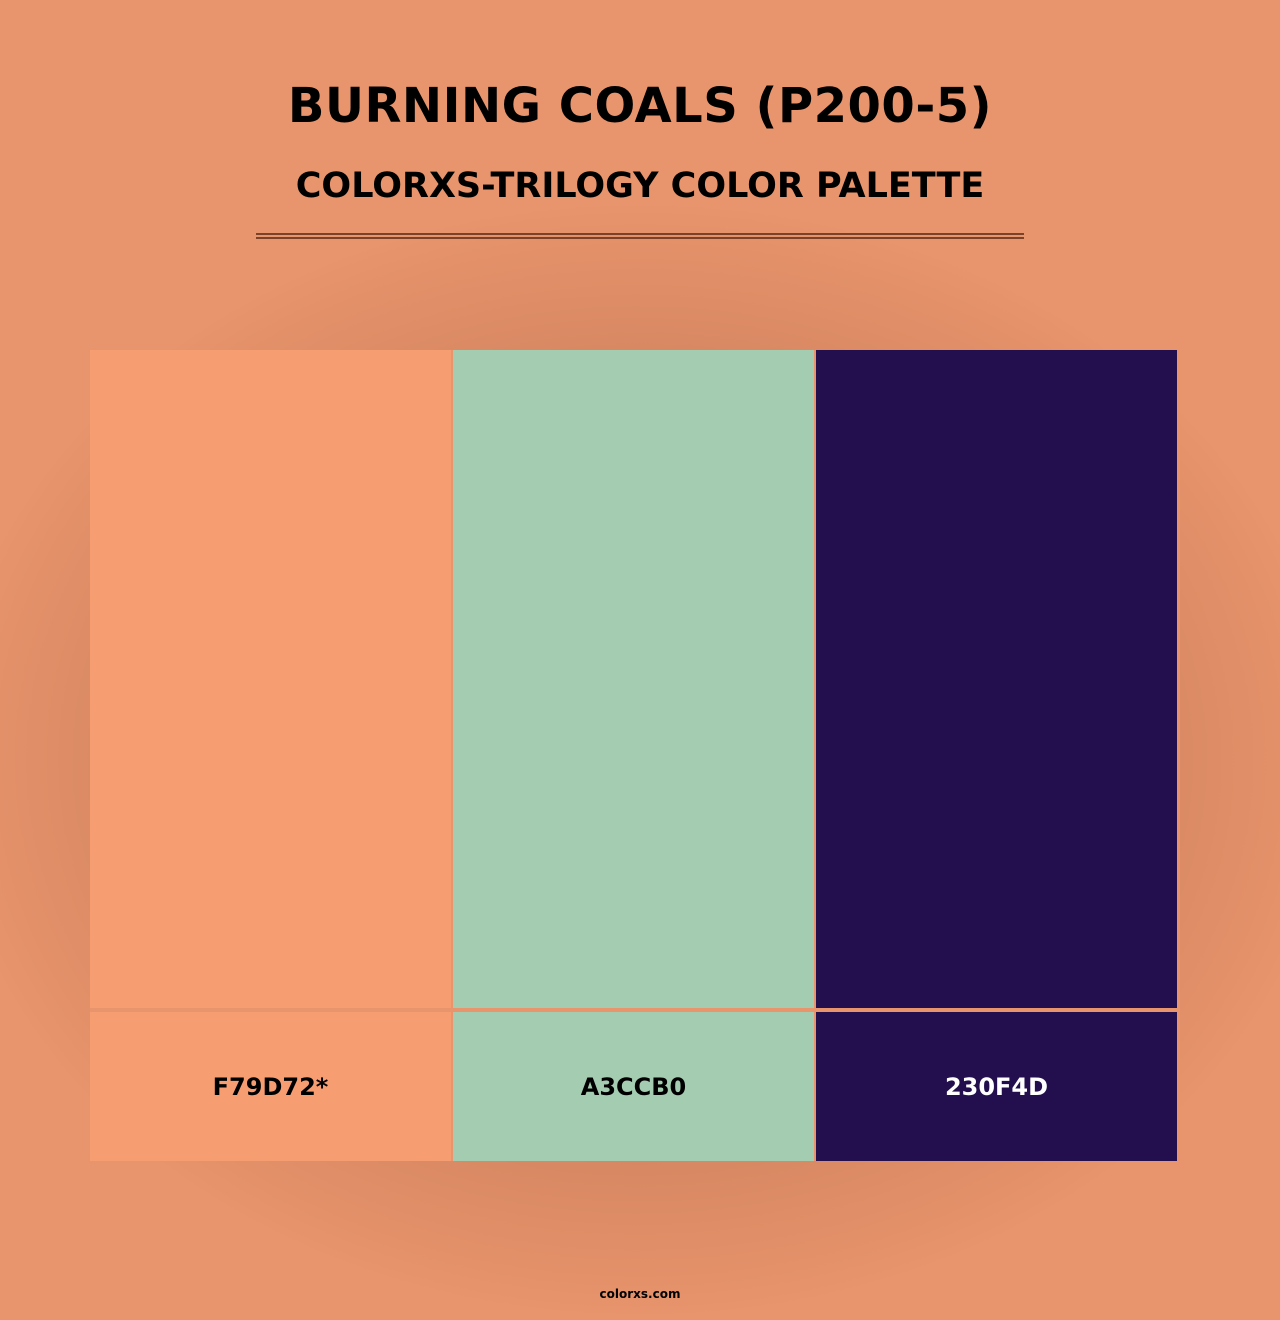 The image size is (1280, 1320). What do you see at coordinates (633, 1086) in the screenshot?
I see `color-code: A3CCB0` at bounding box center [633, 1086].